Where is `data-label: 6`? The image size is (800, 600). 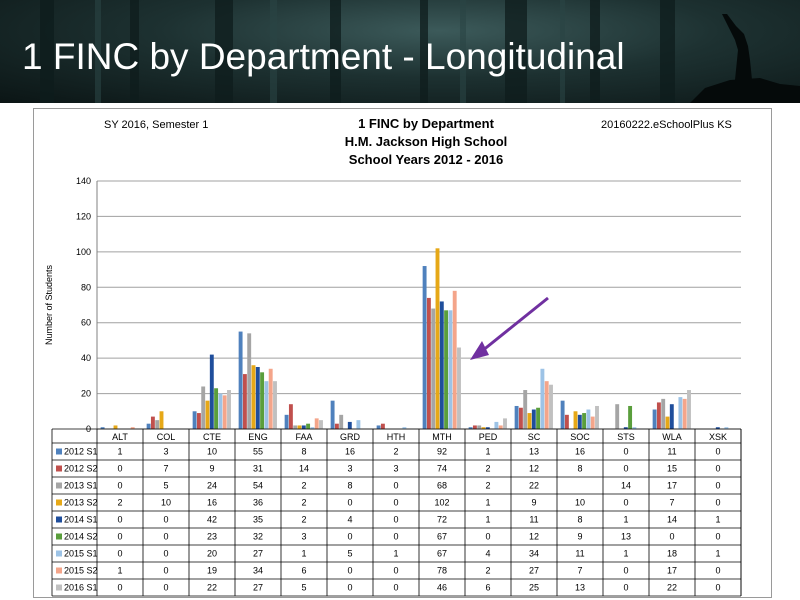
data-label: 6 is located at coordinates (303, 571).